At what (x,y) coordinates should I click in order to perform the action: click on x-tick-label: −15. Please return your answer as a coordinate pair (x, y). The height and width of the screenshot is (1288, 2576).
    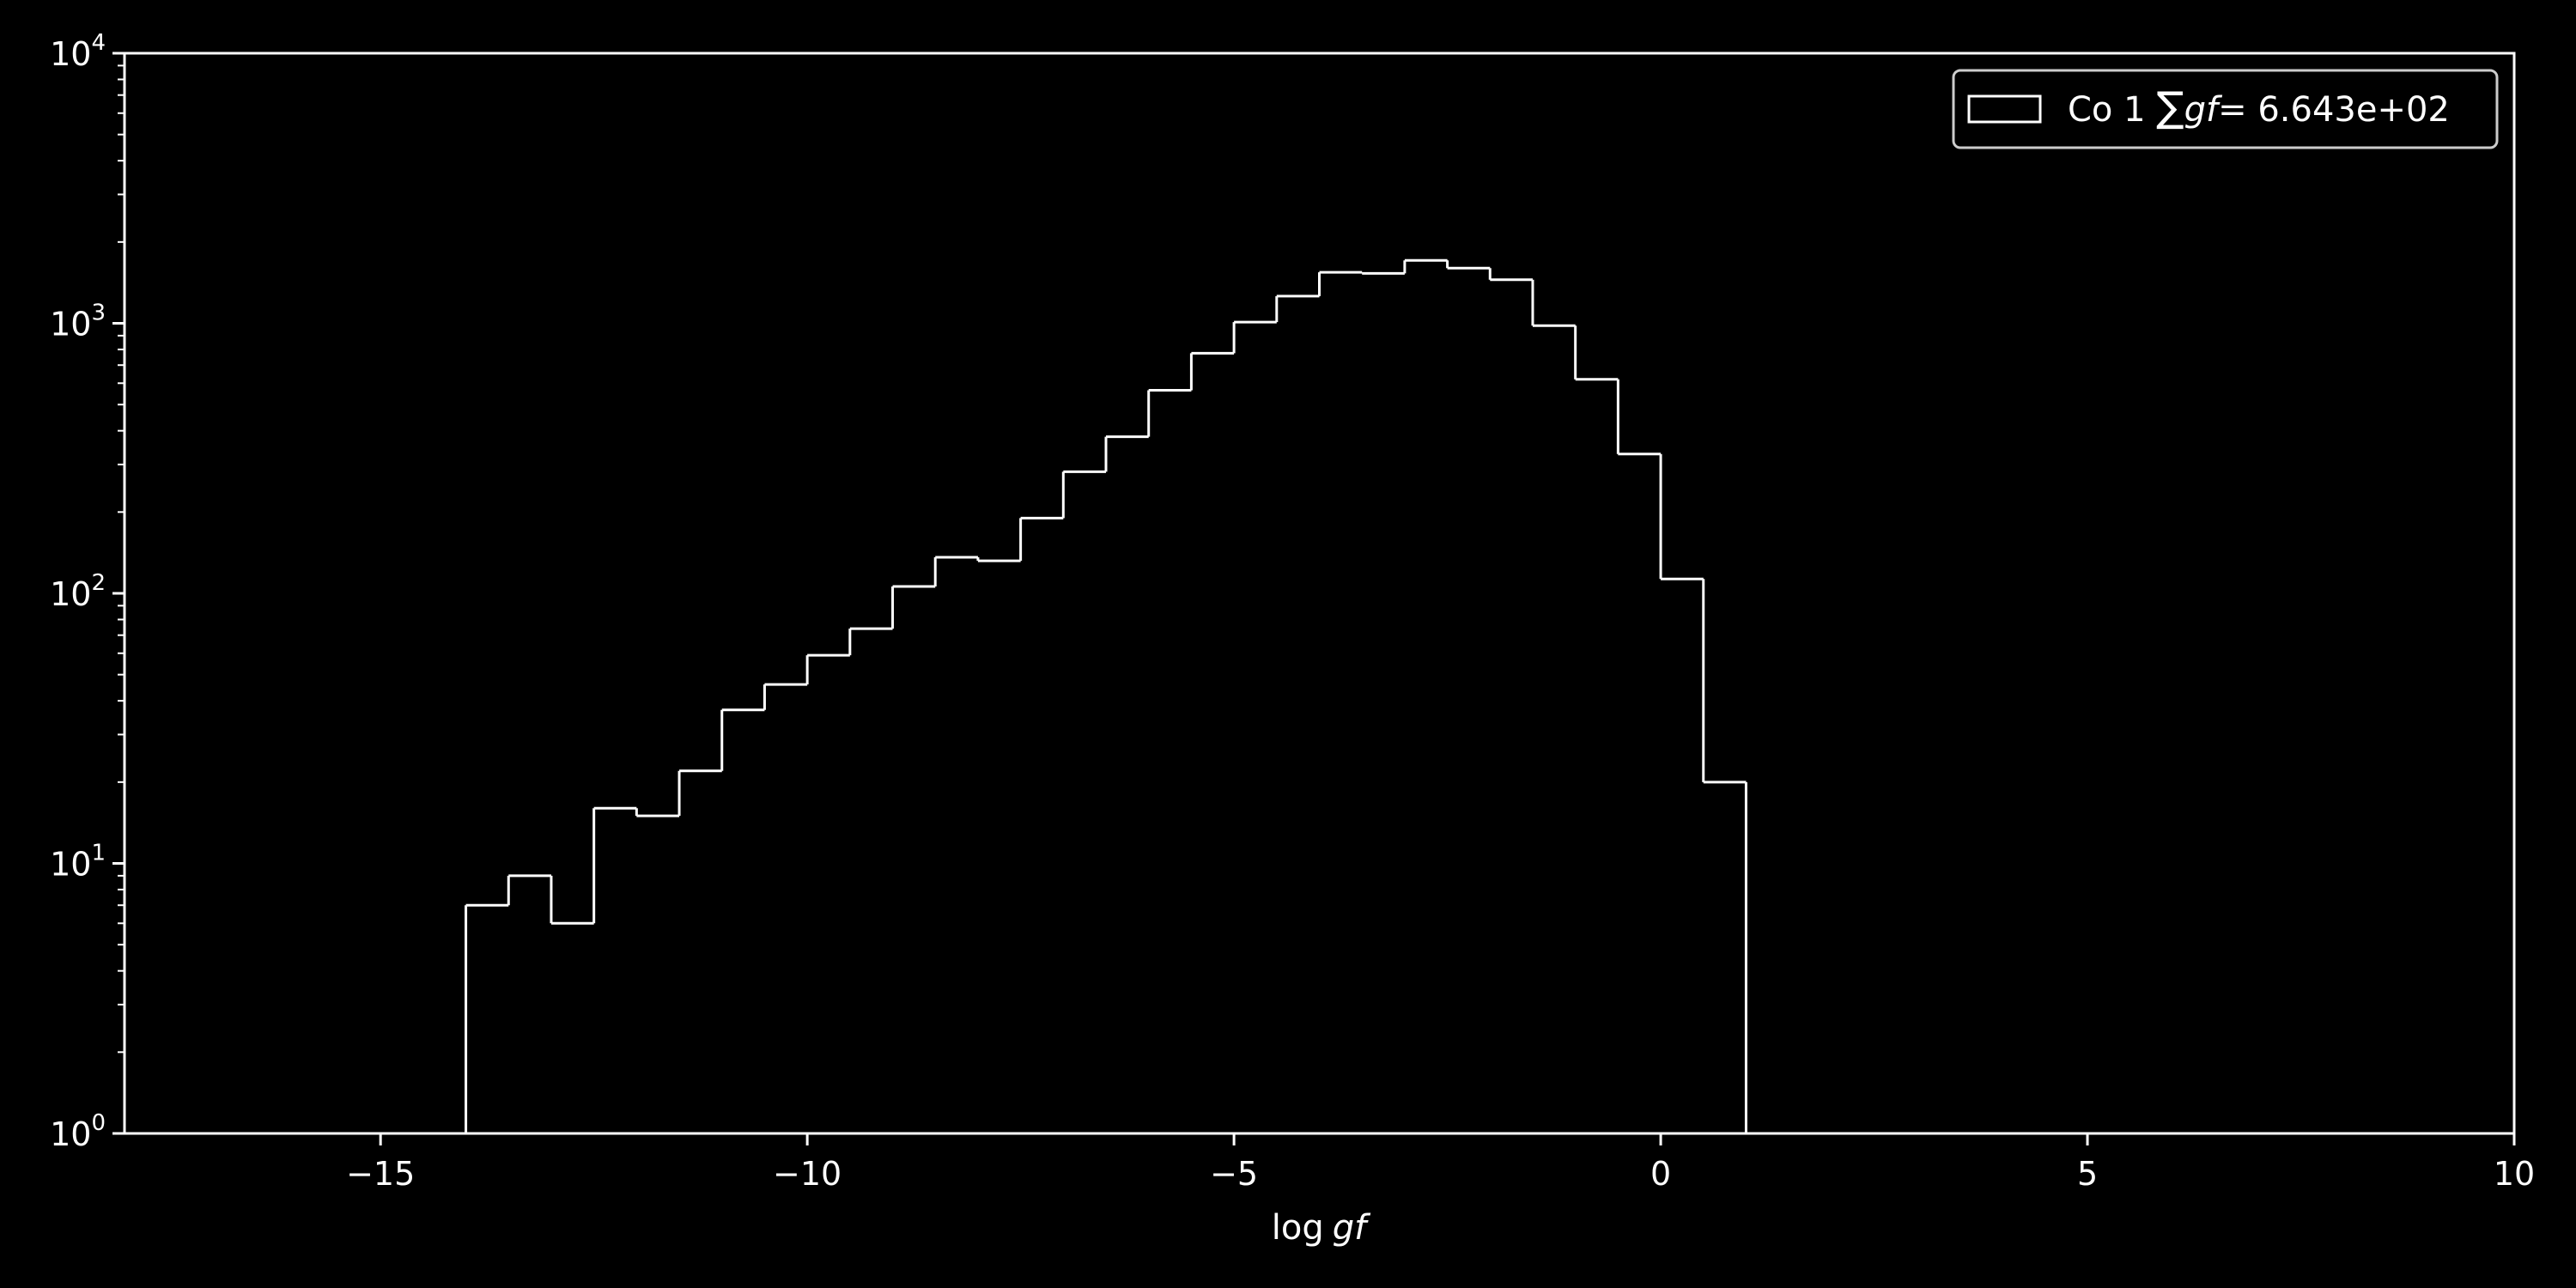
    Looking at the image, I should click on (380, 1174).